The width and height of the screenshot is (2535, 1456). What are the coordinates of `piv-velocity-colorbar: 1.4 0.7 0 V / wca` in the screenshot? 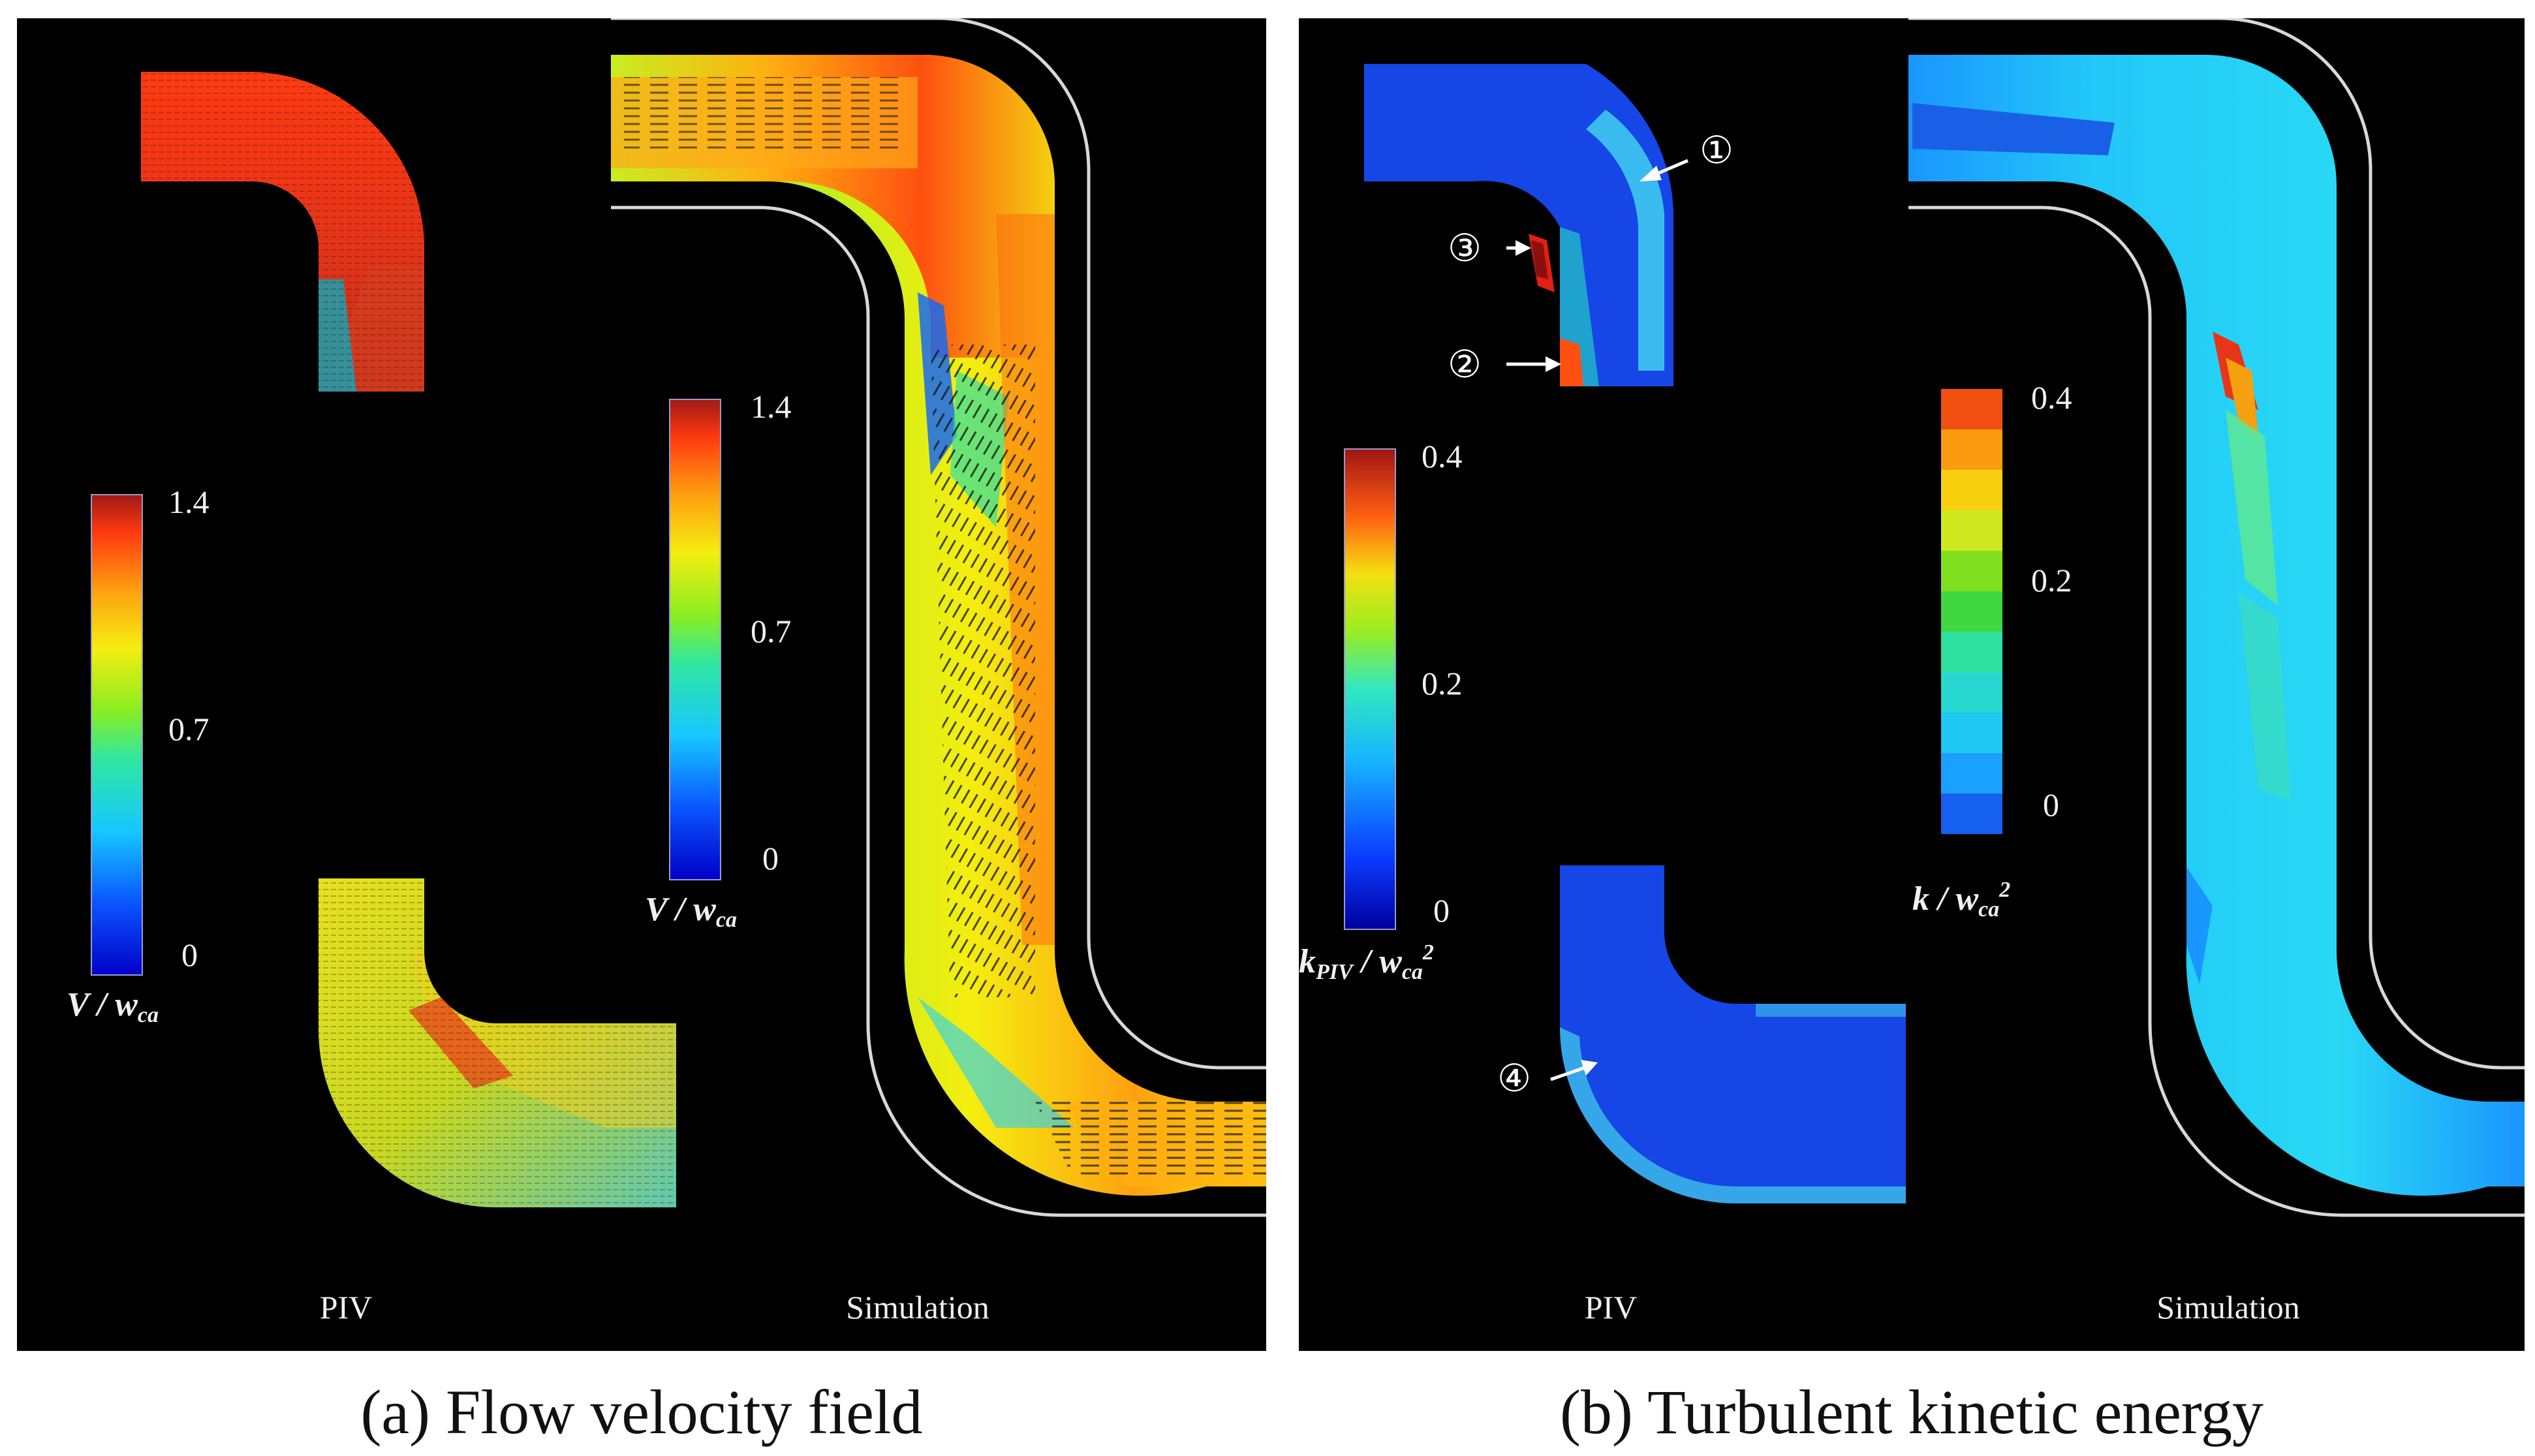 It's located at (138, 755).